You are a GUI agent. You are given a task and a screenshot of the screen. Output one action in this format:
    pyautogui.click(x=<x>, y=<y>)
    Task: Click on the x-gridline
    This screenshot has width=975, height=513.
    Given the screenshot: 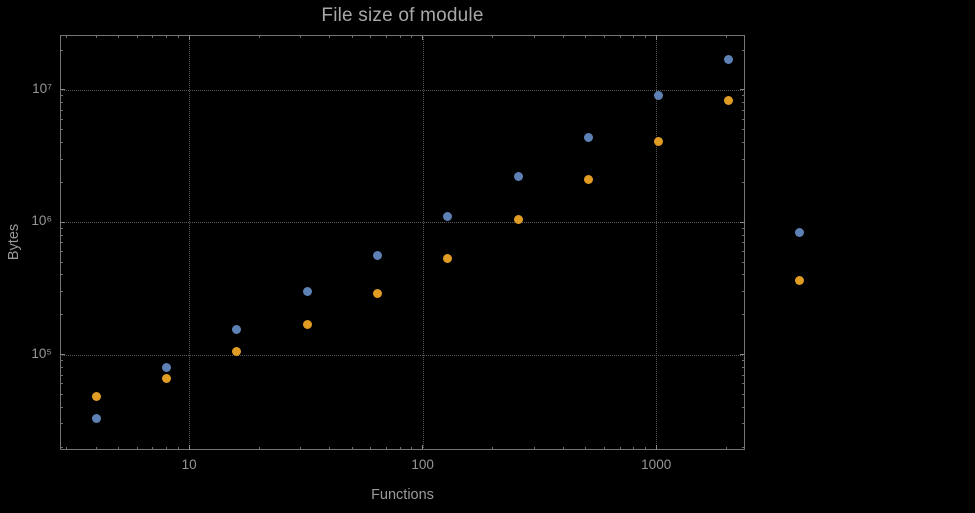 What is the action you would take?
    pyautogui.click(x=657, y=242)
    